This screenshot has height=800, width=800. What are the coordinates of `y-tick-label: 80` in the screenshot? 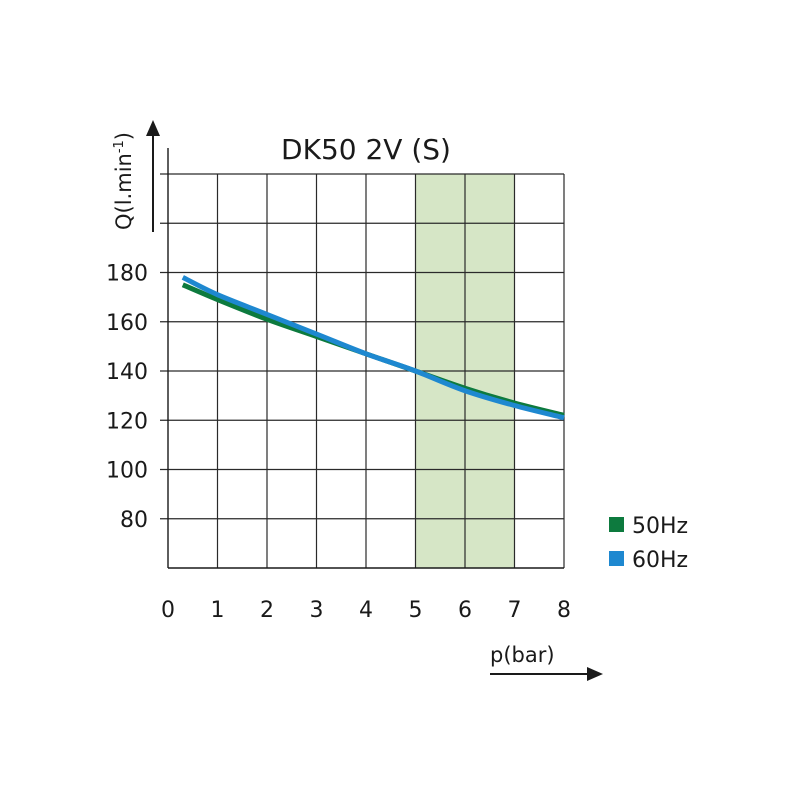 It's located at (134, 520).